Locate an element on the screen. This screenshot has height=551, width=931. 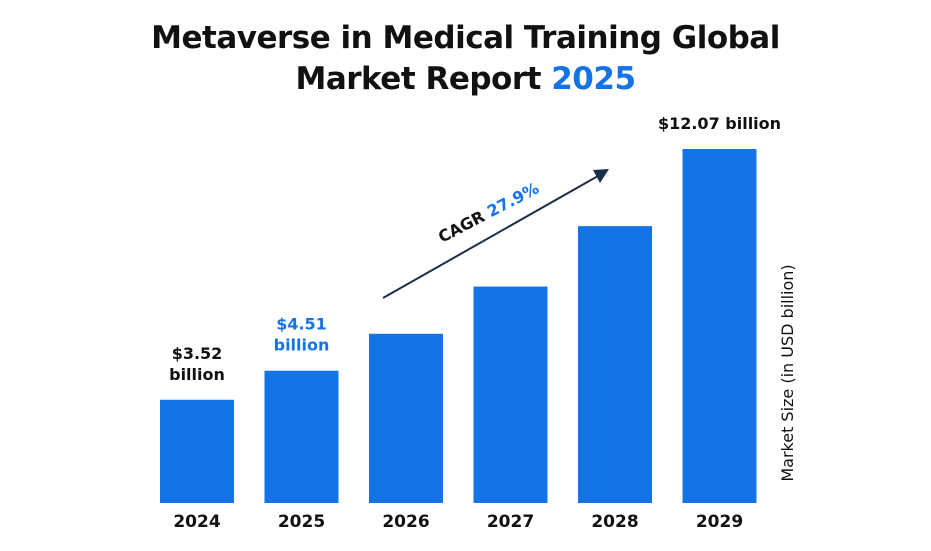
x-tick-2024: 2024 is located at coordinates (196, 522).